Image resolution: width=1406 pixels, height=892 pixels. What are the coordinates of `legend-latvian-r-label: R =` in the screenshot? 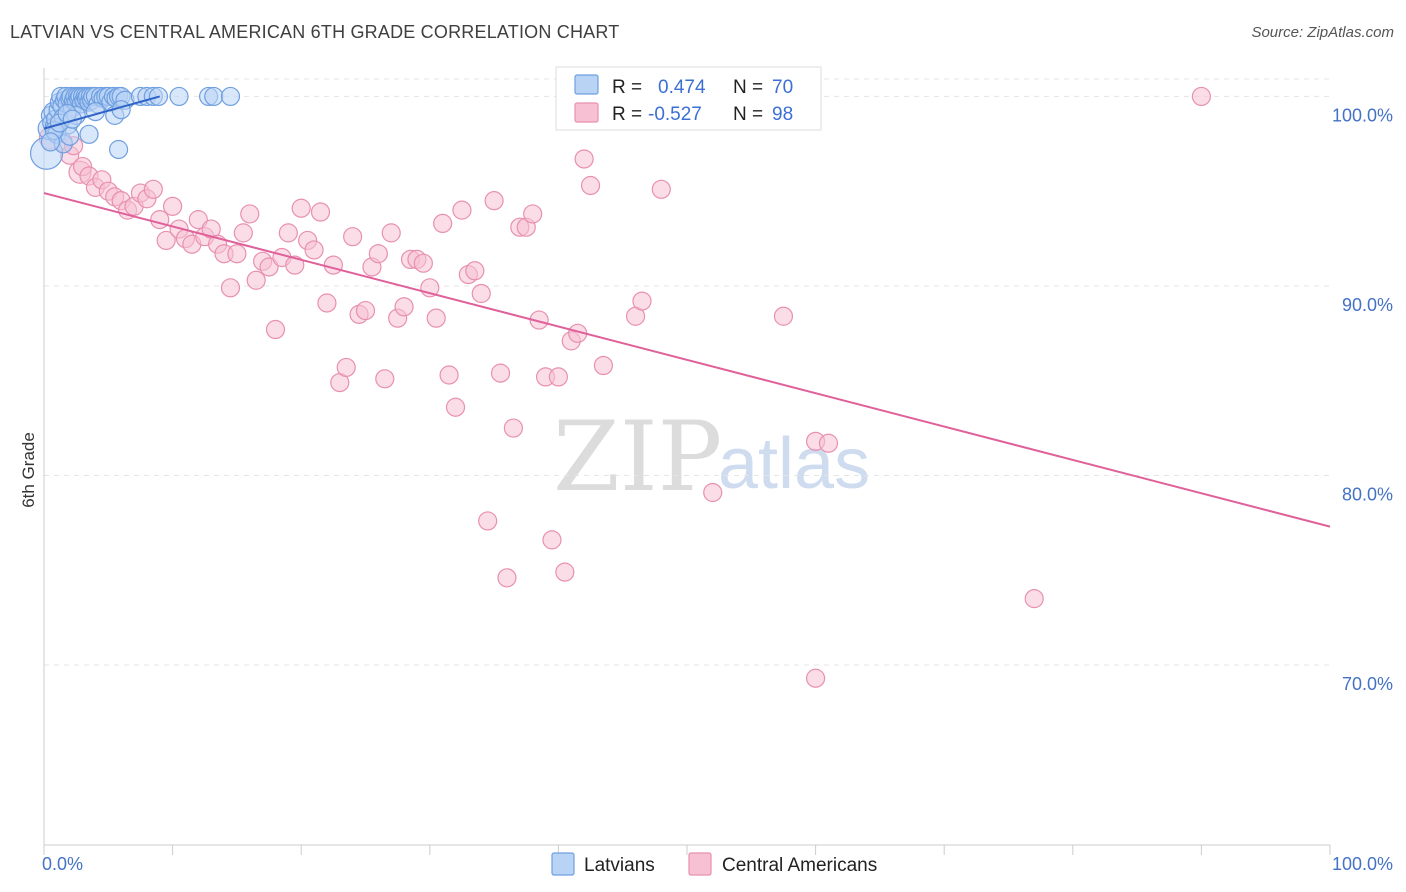 It's located at (627, 87).